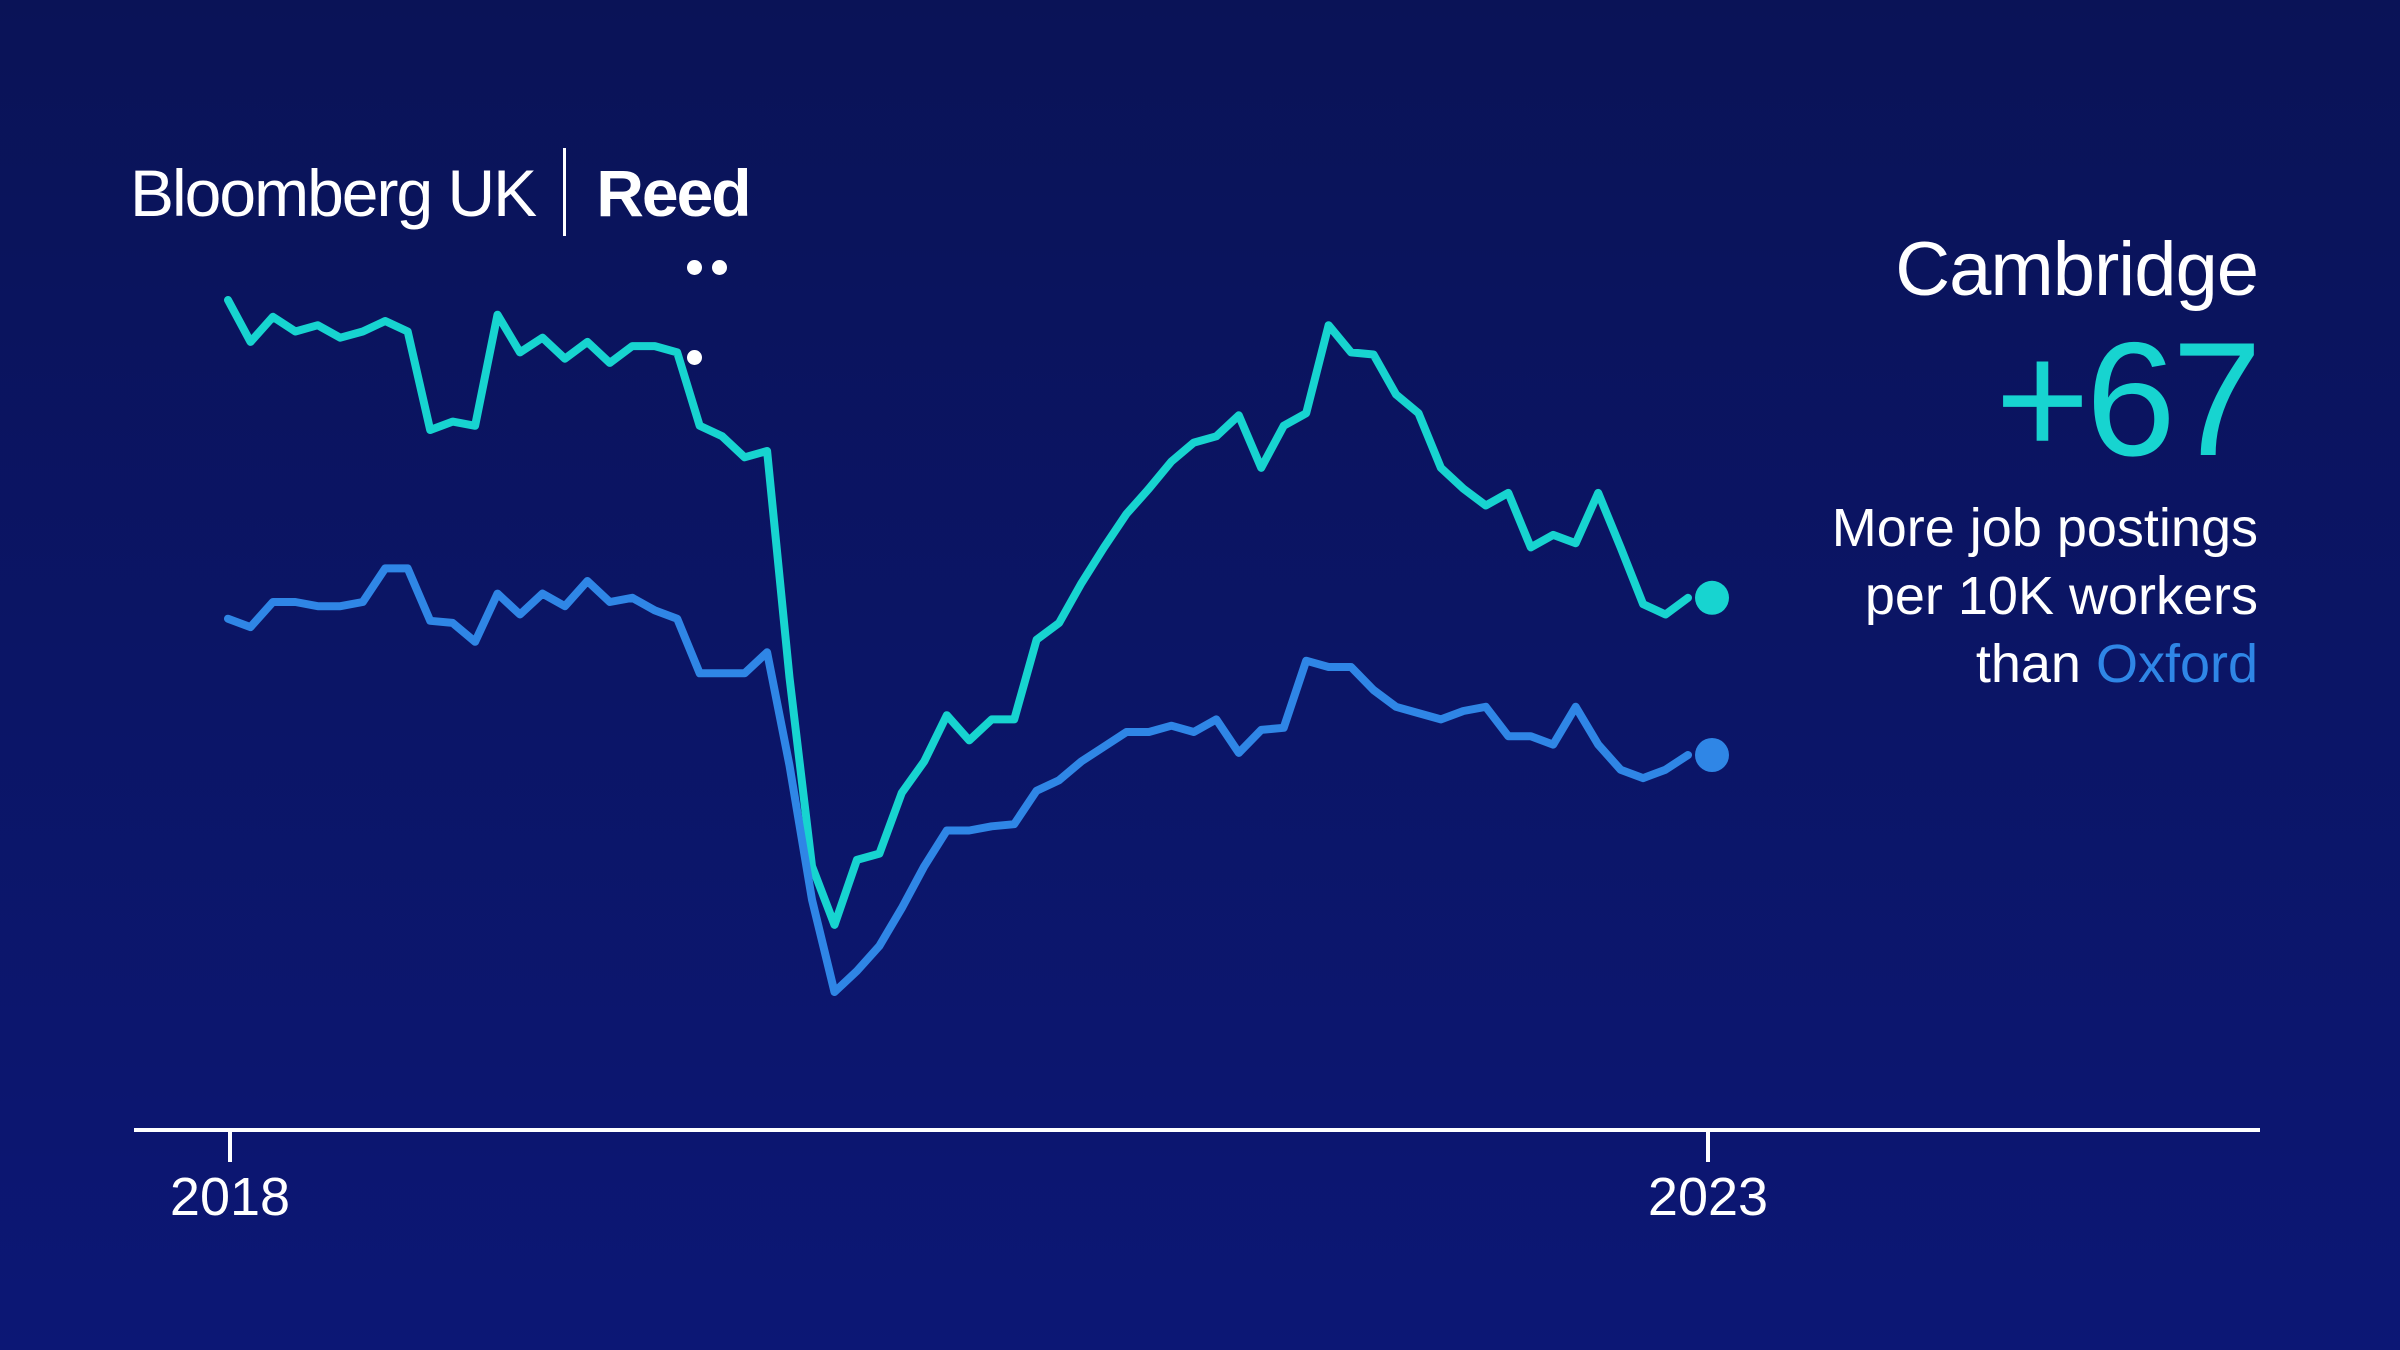 This screenshot has height=1350, width=2400. What do you see at coordinates (674, 256) in the screenshot?
I see `reed-logo: Reed` at bounding box center [674, 256].